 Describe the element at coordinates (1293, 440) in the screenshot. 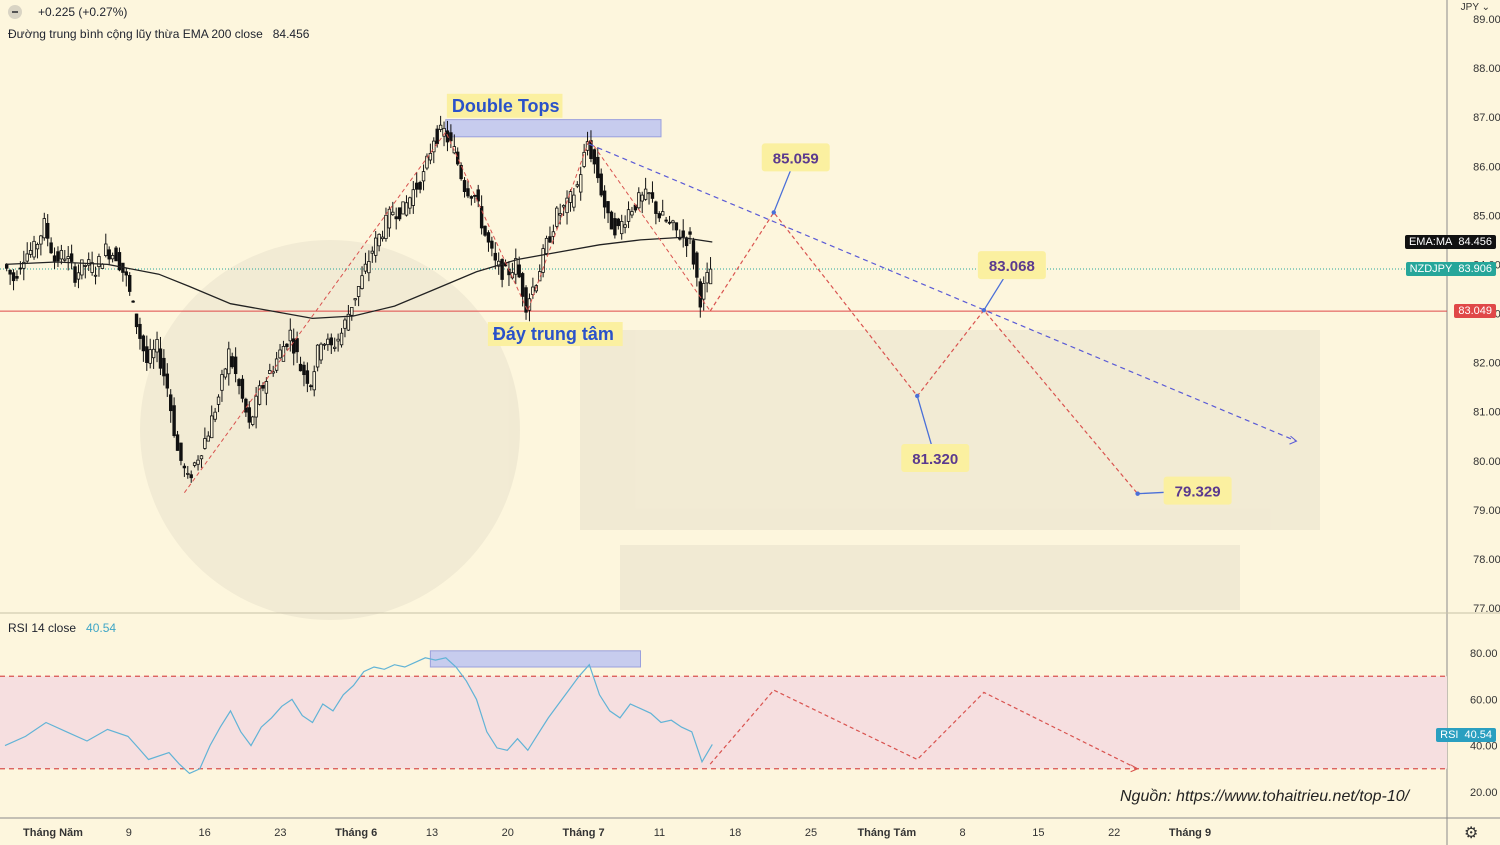

I see `trendline-arrow` at that location.